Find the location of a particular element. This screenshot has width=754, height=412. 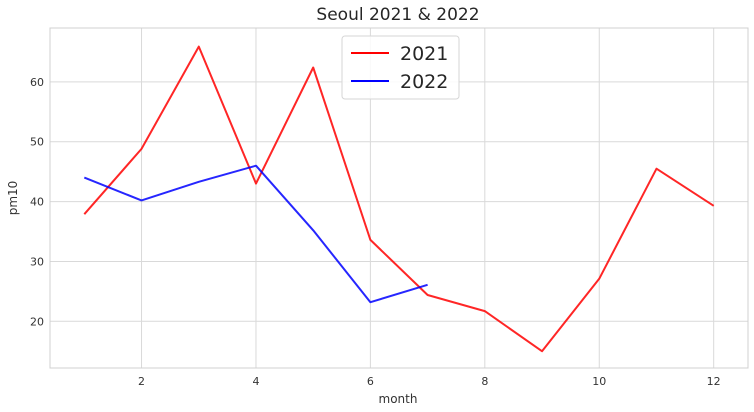

x-tick-label: 2 is located at coordinates (141, 381).